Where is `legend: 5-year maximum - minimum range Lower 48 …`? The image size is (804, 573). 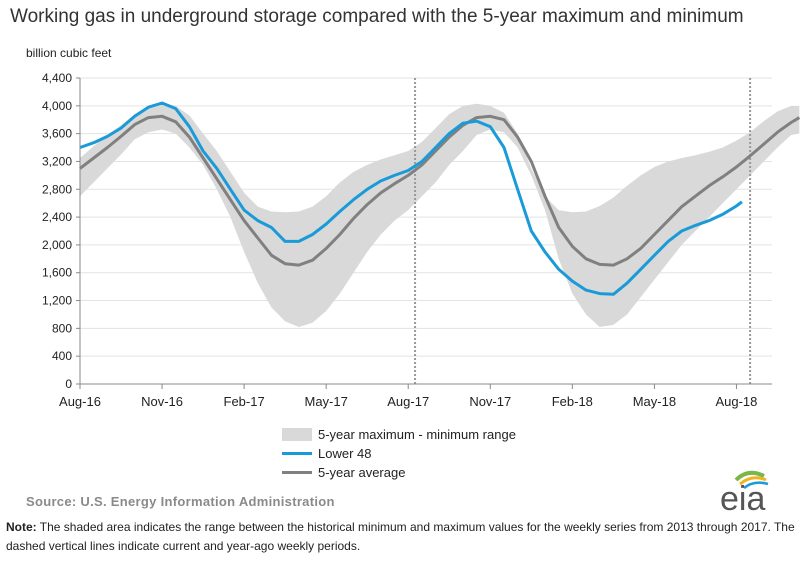
legend: 5-year maximum - minimum range Lower 48 … is located at coordinates (399, 453).